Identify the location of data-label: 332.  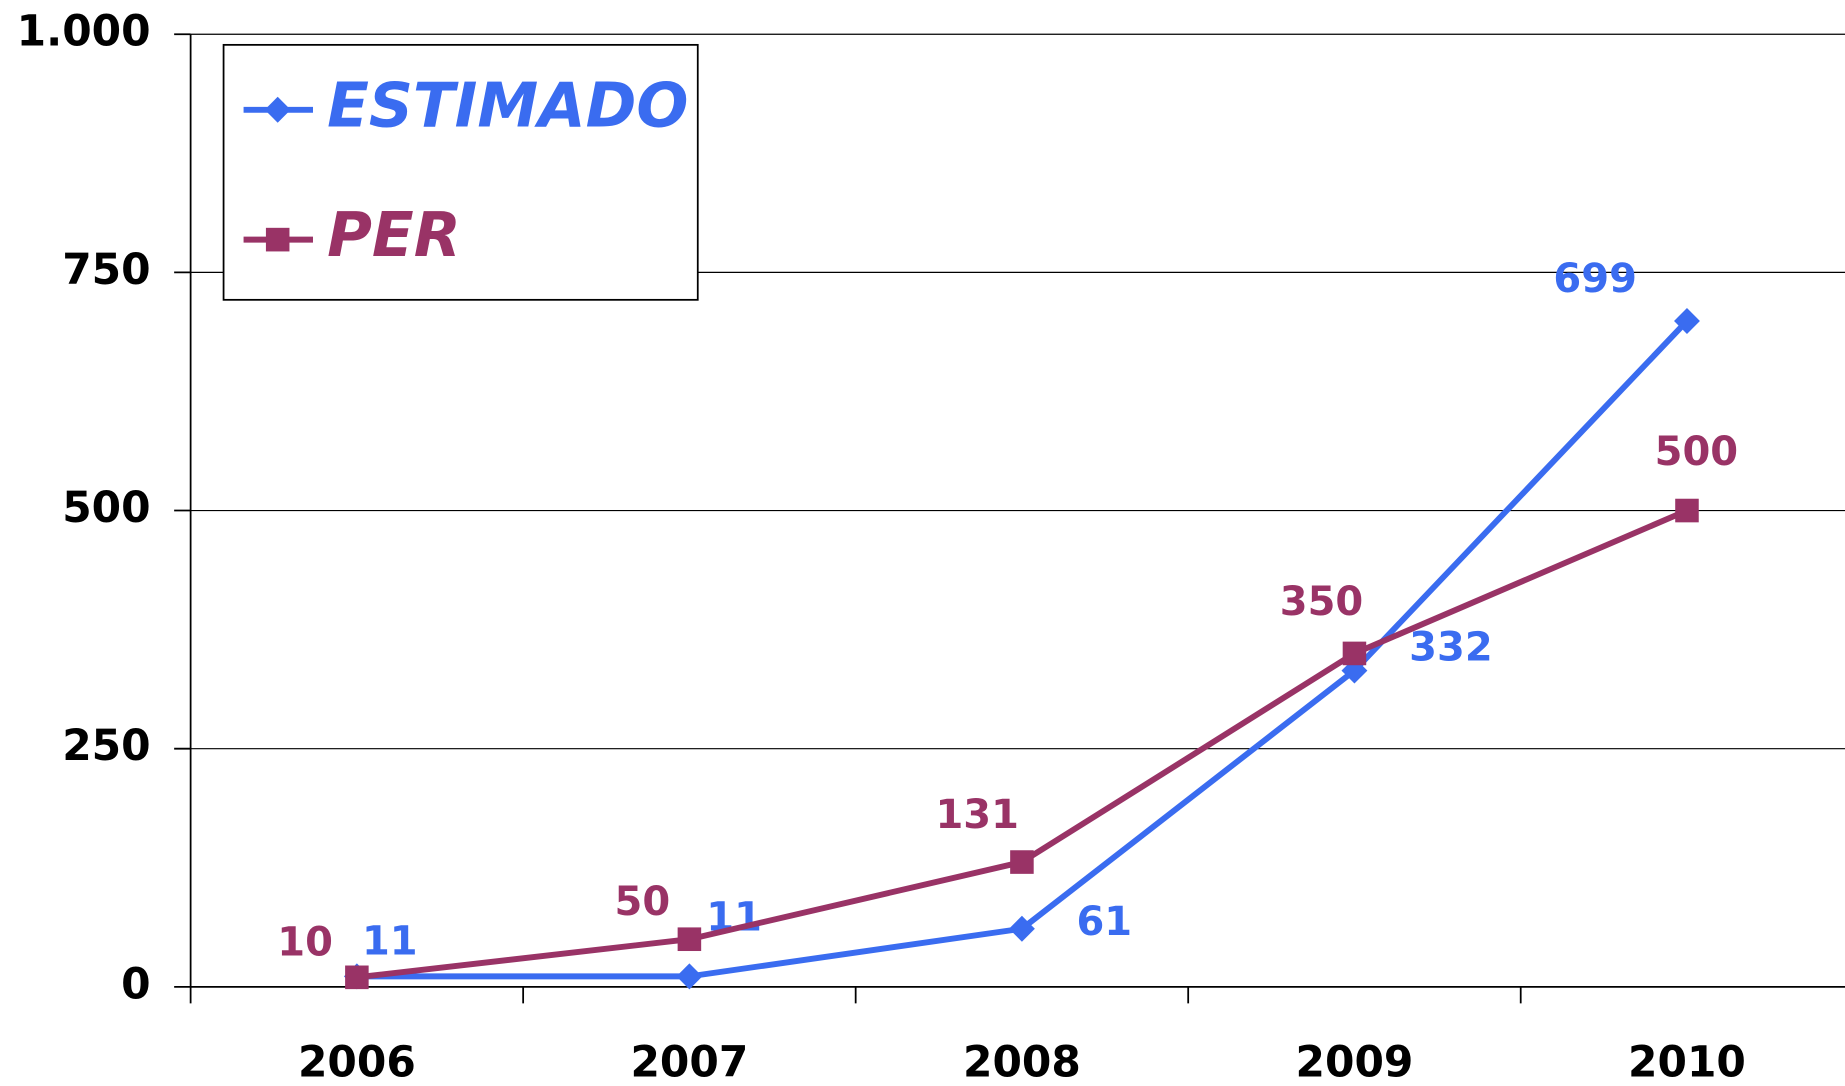
(1451, 647).